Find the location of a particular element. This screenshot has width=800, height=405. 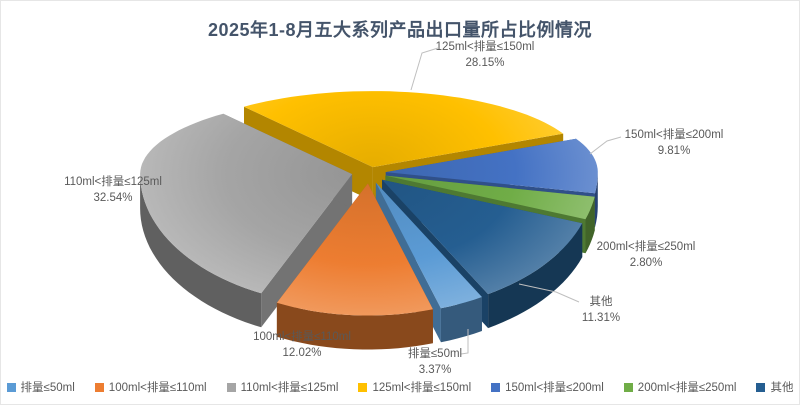

legend-item-5: 200ml<排量≤250ml is located at coordinates (680, 387).